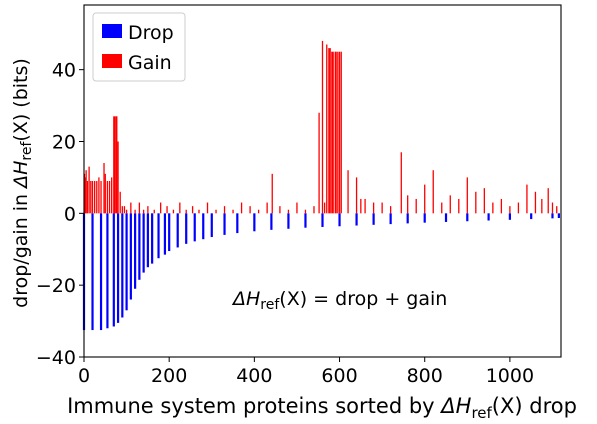 This screenshot has width=597, height=424. What do you see at coordinates (510, 376) in the screenshot?
I see `x-tick-label-5: 1000` at bounding box center [510, 376].